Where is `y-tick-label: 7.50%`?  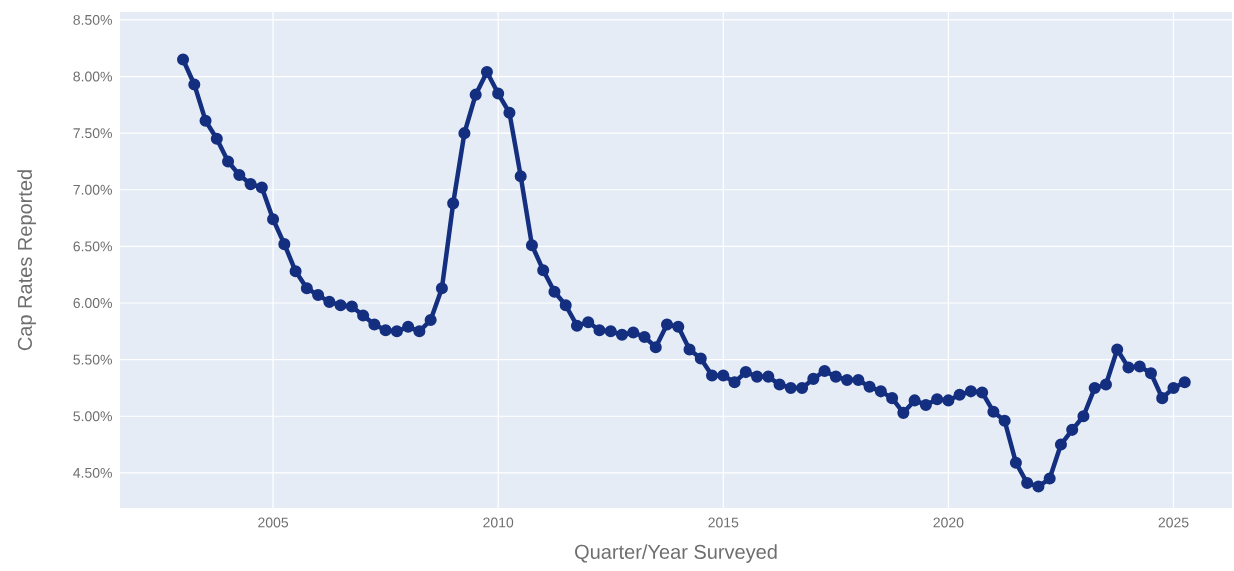
y-tick-label: 7.50% is located at coordinates (92, 133).